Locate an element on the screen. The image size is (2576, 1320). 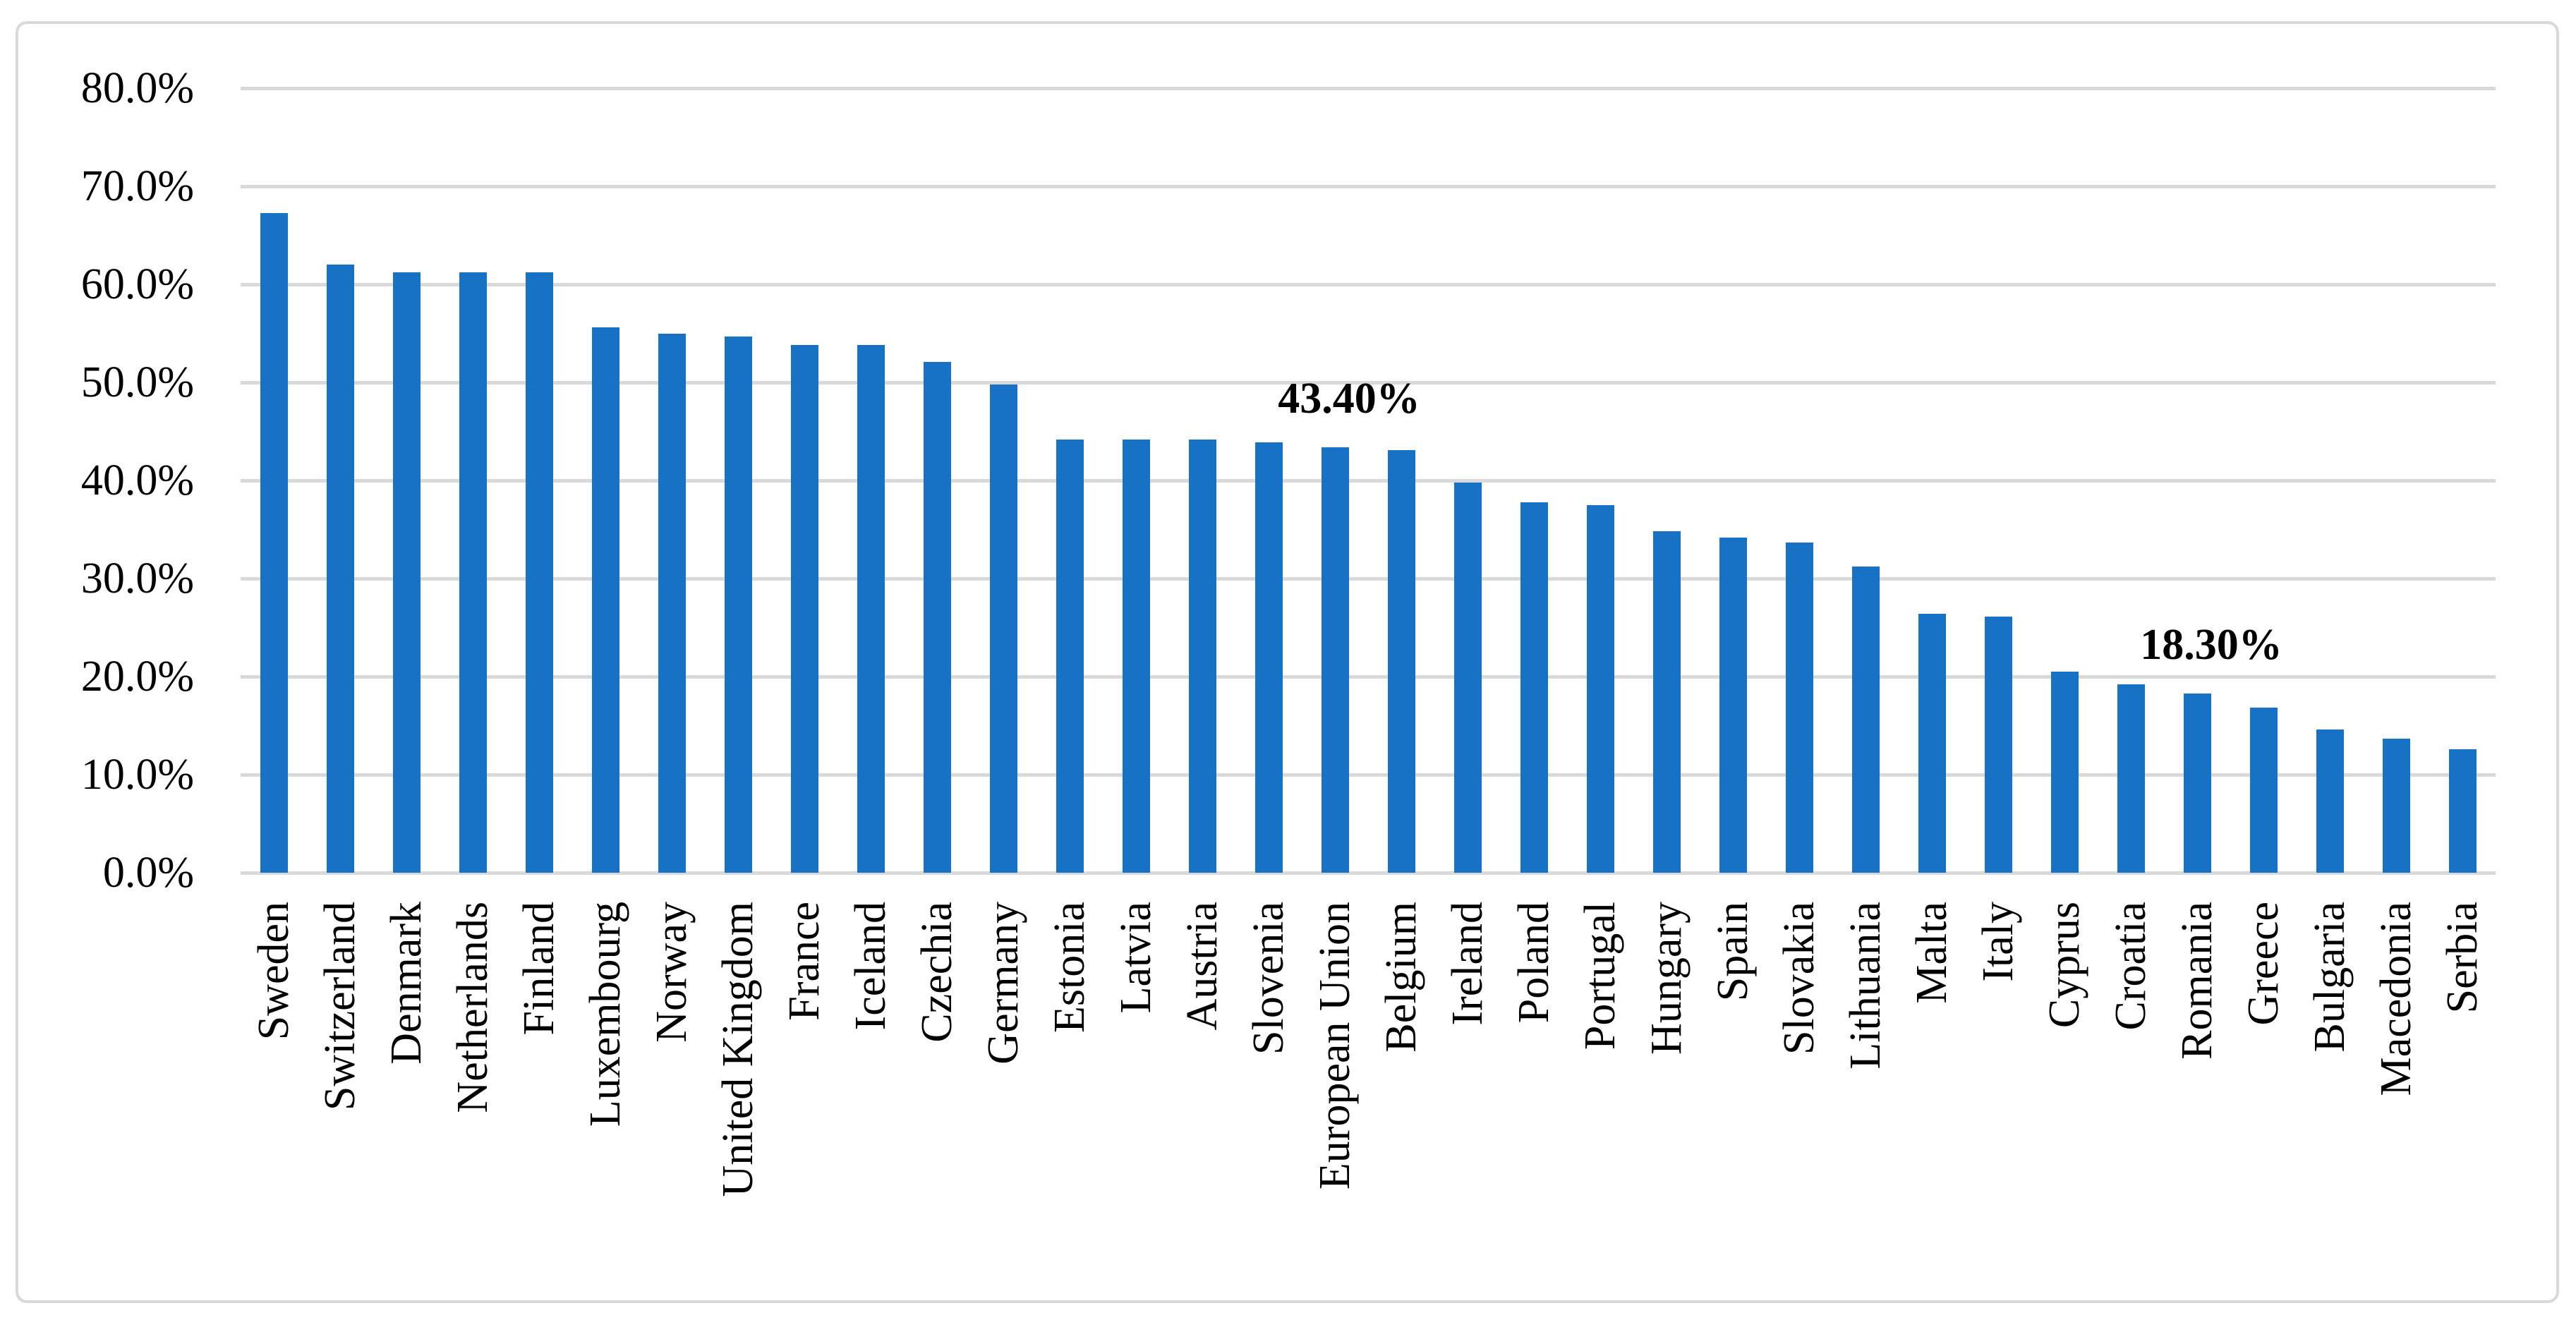
gridline-20.0% is located at coordinates (1369, 677).